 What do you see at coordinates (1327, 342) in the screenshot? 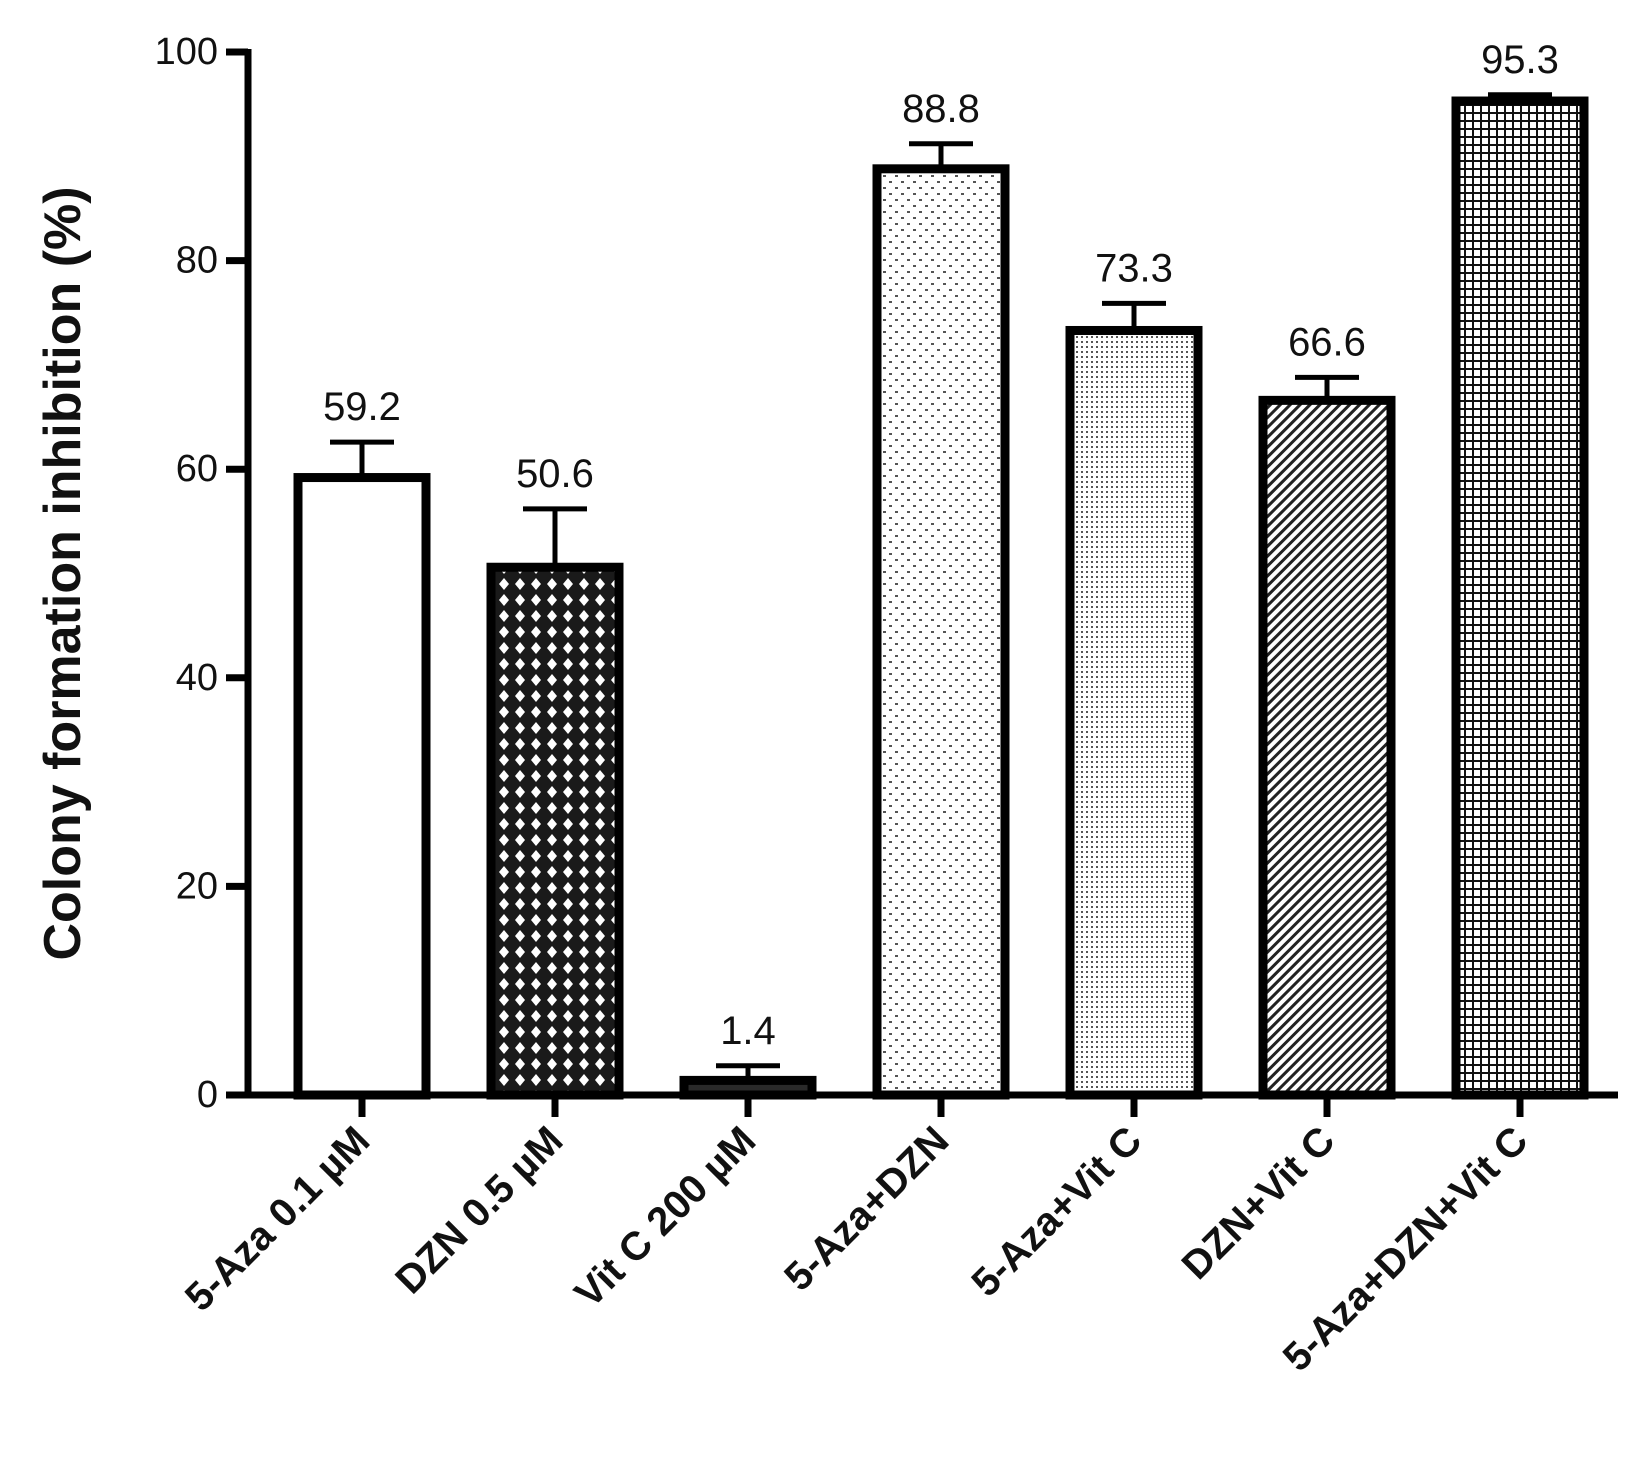
I see `data-label: 66.6` at bounding box center [1327, 342].